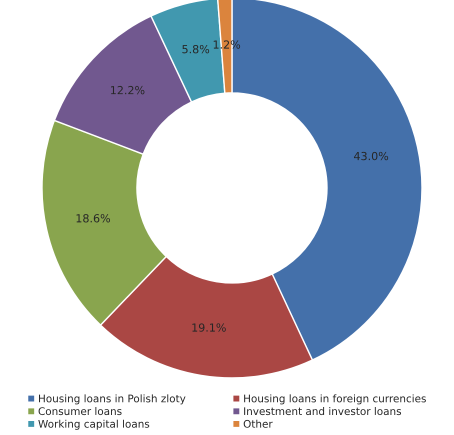  Describe the element at coordinates (196, 49) in the screenshot. I see `data-label: 5.8%` at that location.